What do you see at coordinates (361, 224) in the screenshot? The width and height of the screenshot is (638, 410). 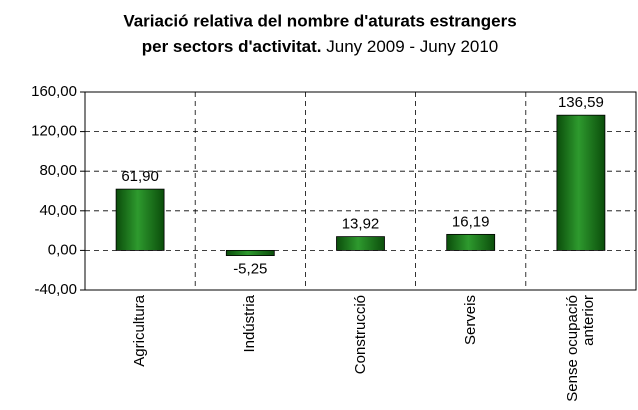 I see `data-label: 13,92` at bounding box center [361, 224].